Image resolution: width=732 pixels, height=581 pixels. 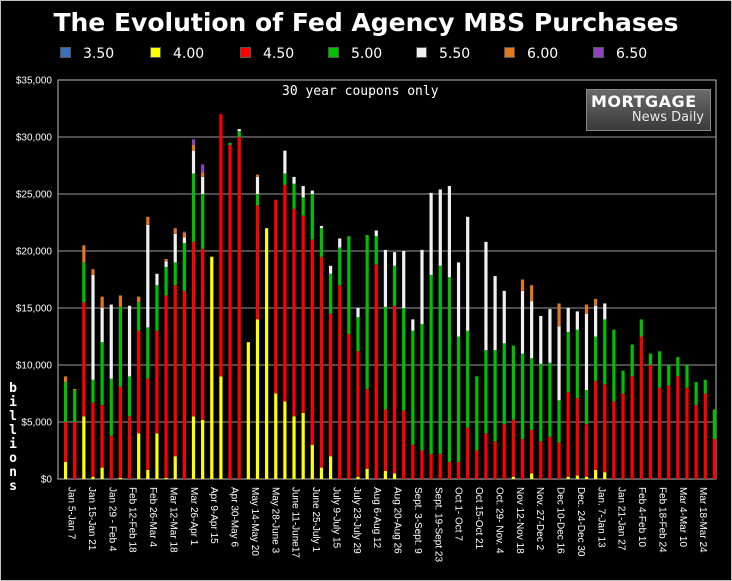 I want to click on legend-item-4-50: 4.50, so click(x=267, y=54).